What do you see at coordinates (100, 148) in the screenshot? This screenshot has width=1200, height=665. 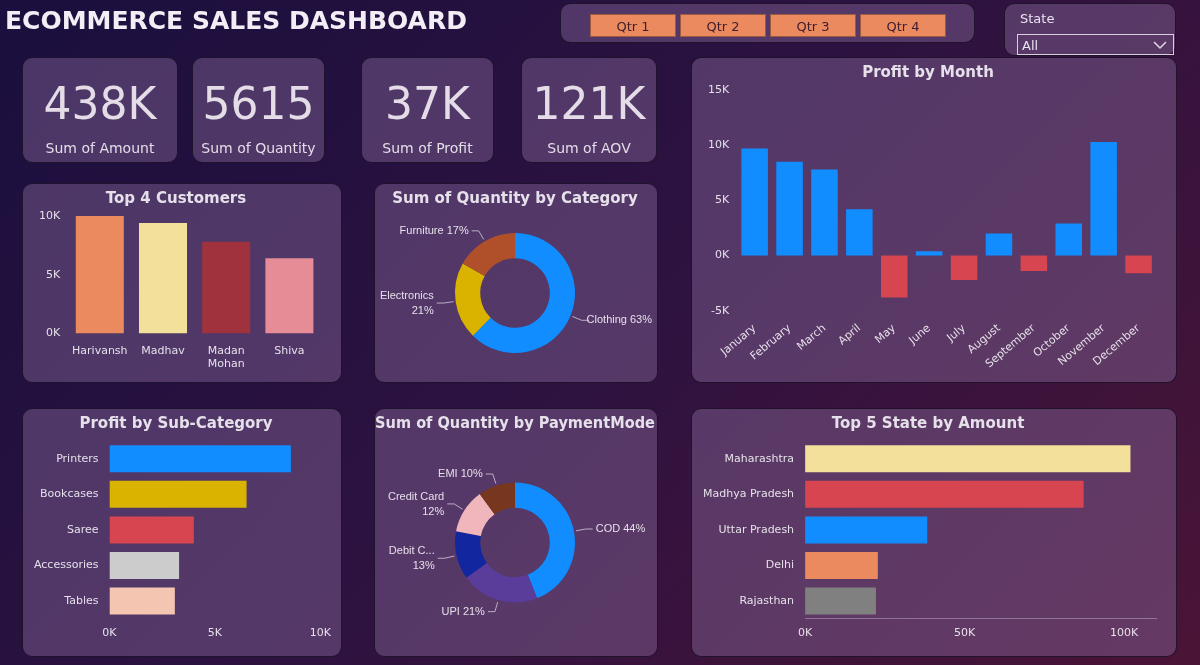 I see `category-label: Sum of Amount` at bounding box center [100, 148].